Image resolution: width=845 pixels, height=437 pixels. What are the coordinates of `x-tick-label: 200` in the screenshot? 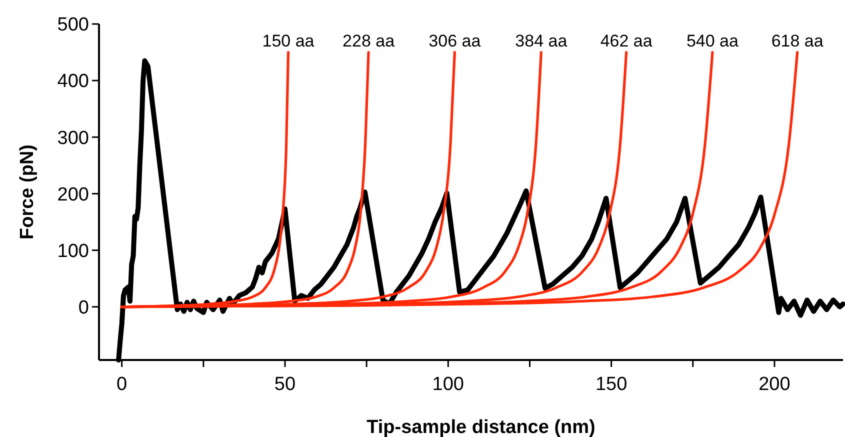 It's located at (774, 384).